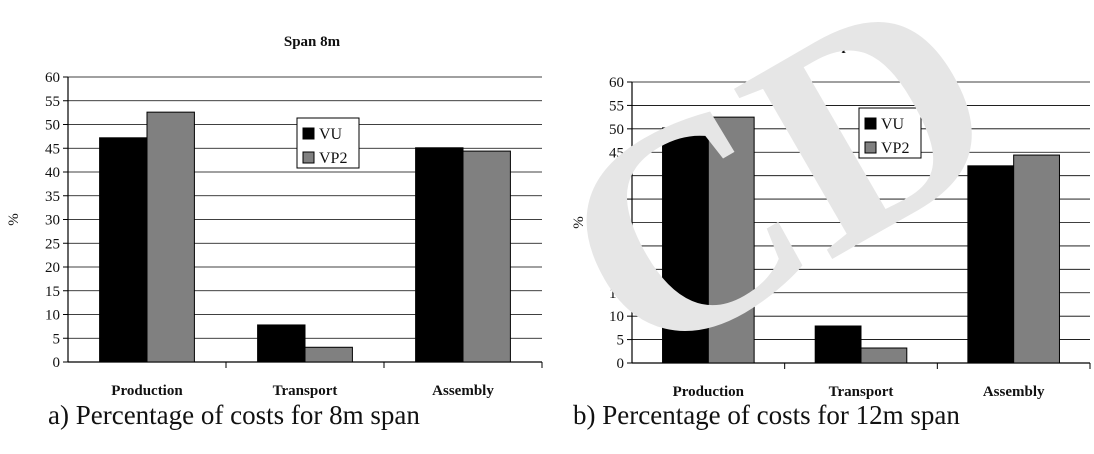 This screenshot has height=454, width=1094. What do you see at coordinates (52, 316) in the screenshot?
I see `y-tick-label-span-8m: 10` at bounding box center [52, 316].